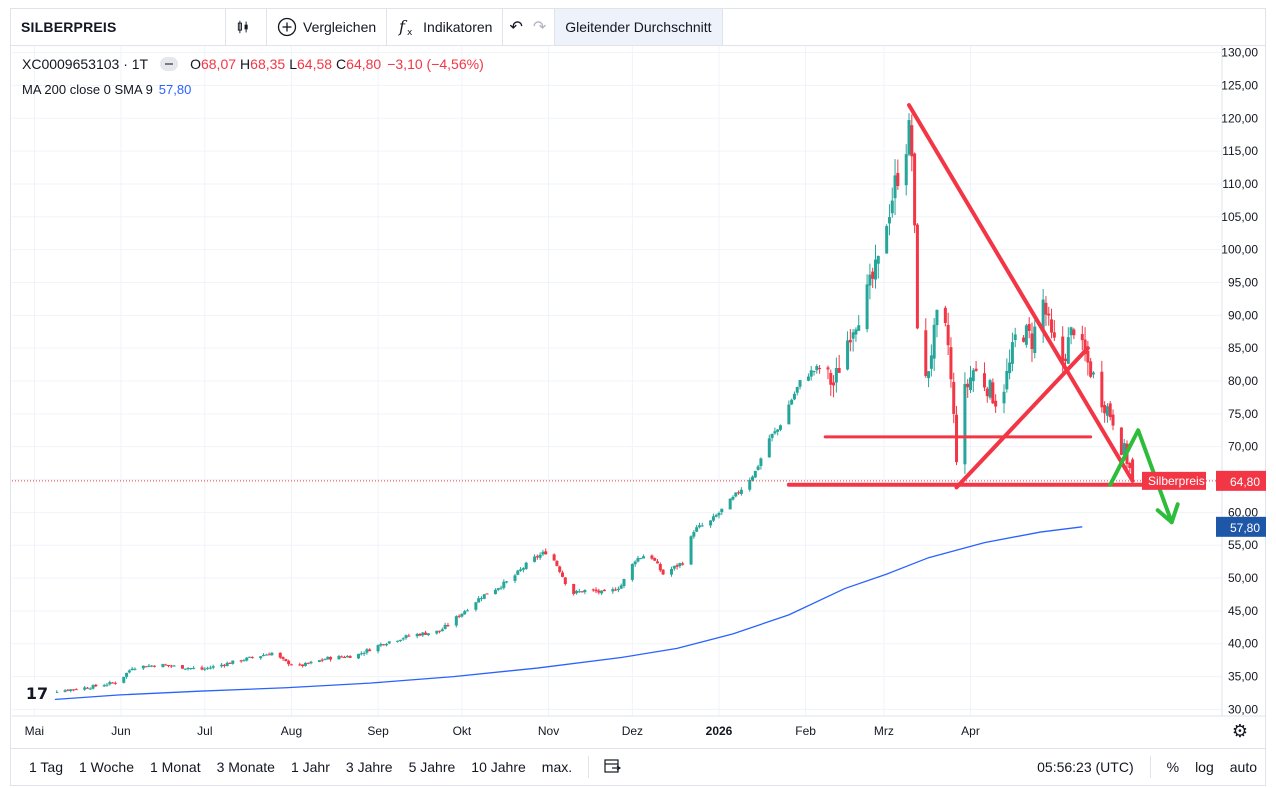  What do you see at coordinates (1167, 513) in the screenshot?
I see `green-arrow-head` at bounding box center [1167, 513].